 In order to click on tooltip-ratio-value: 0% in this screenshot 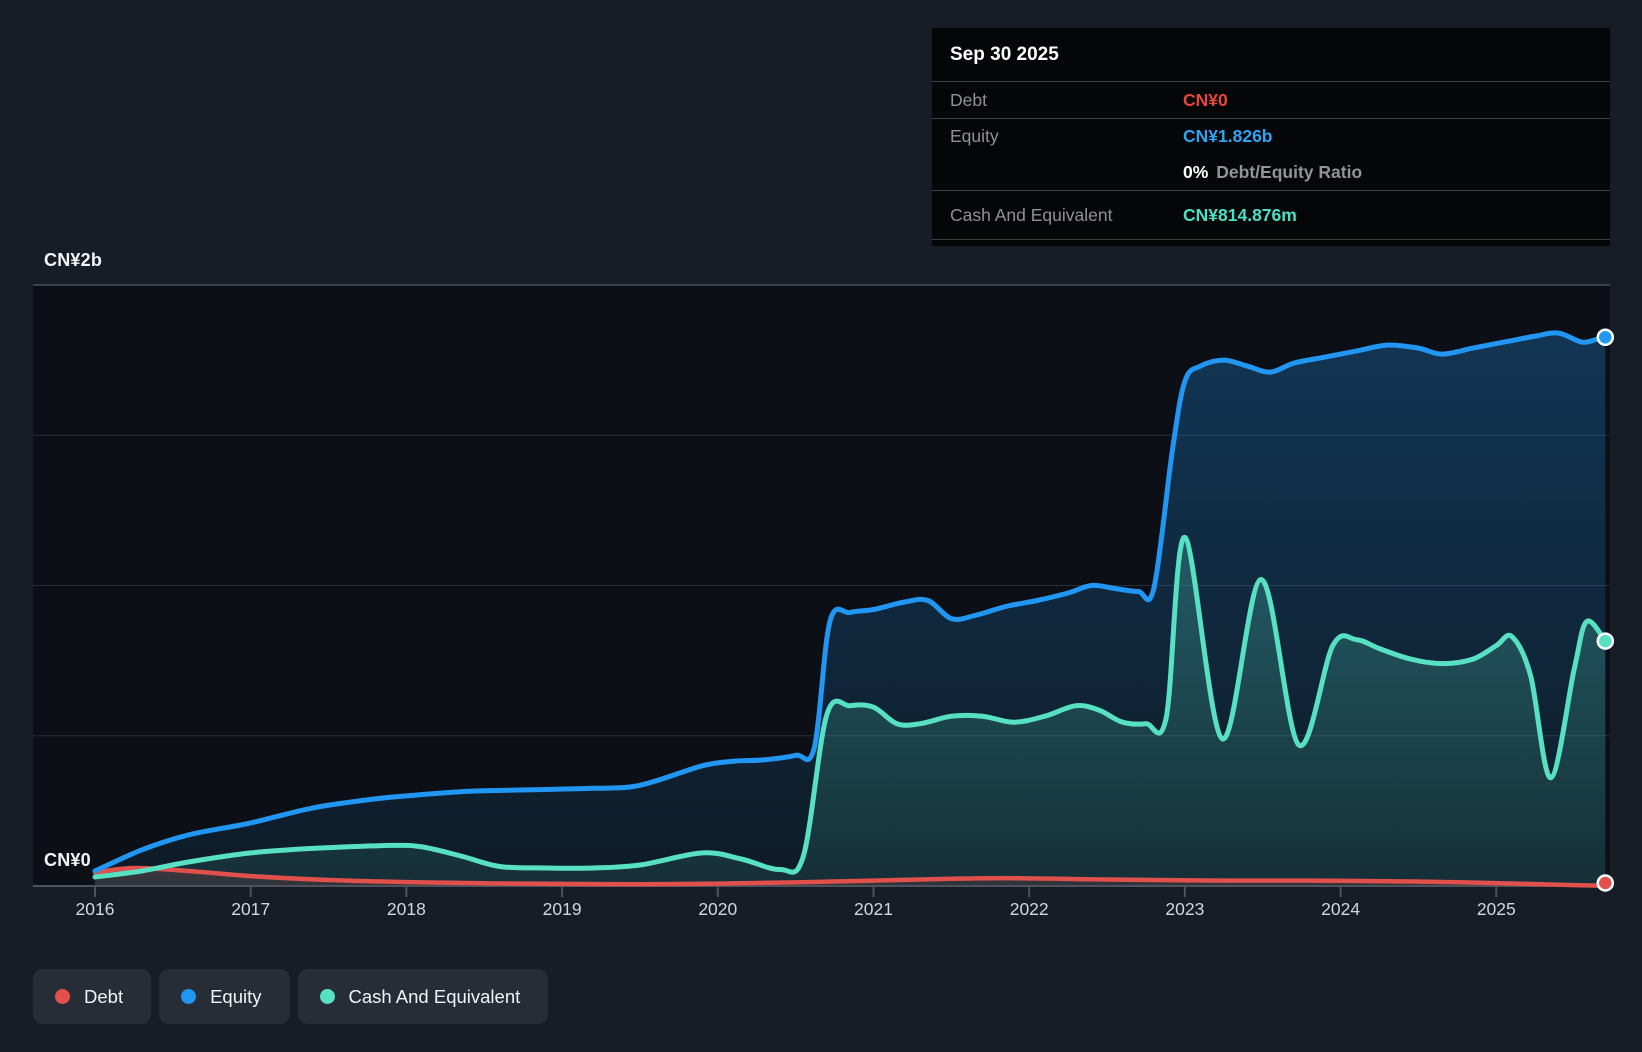, I will do `click(1196, 171)`.